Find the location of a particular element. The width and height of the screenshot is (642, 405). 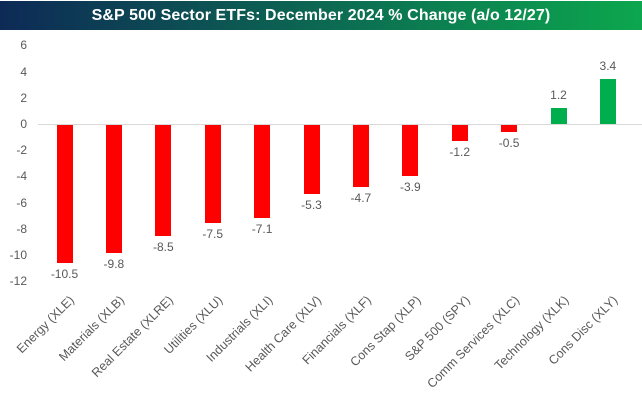

bar-technology-xlk is located at coordinates (558, 116).